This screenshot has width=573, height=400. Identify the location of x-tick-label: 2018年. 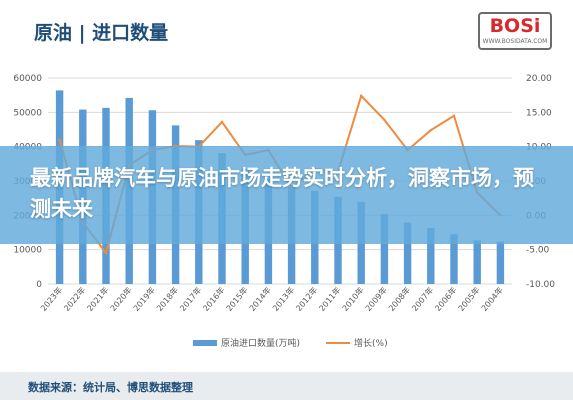
(167, 299).